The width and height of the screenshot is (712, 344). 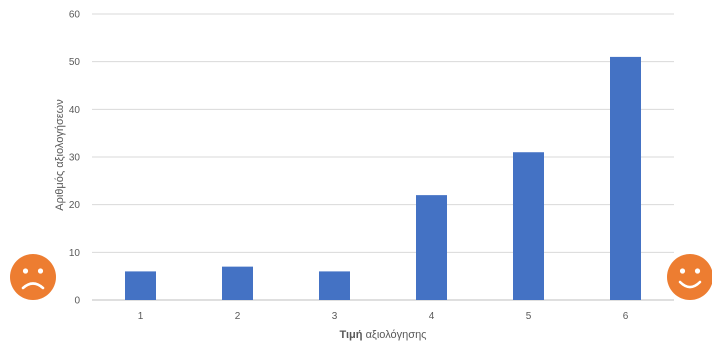 I want to click on x-tick-label-1: 1, so click(x=141, y=316).